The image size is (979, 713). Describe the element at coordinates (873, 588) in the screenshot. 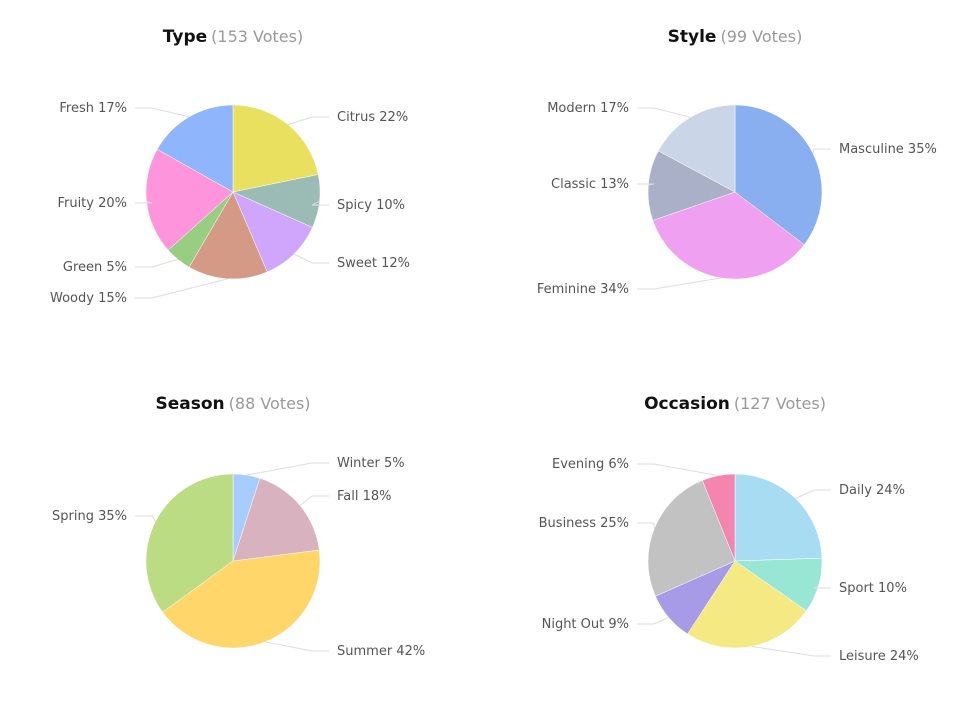

I see `slice-label: Sport 10%` at that location.